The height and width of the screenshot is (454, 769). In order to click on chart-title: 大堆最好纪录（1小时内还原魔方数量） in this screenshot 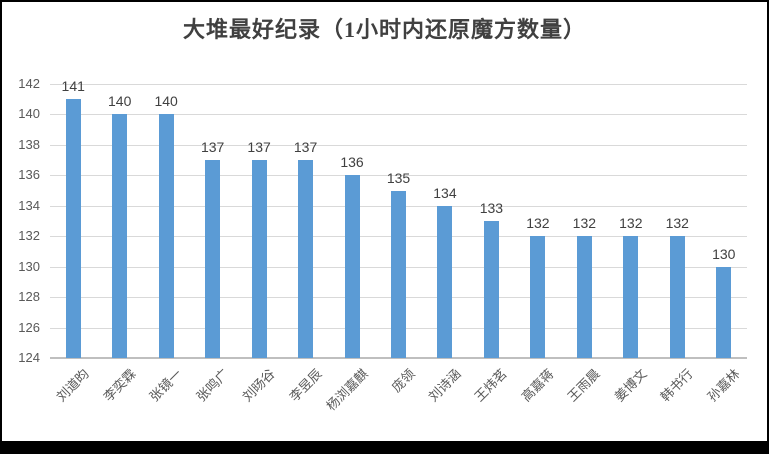, I will do `click(384, 29)`.